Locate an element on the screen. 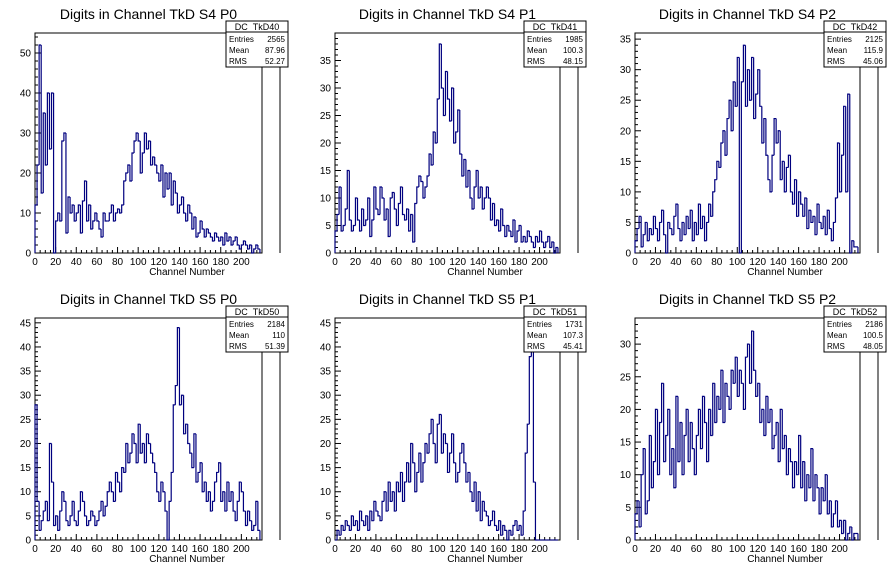  stats-value: 107.3 is located at coordinates (573, 335).